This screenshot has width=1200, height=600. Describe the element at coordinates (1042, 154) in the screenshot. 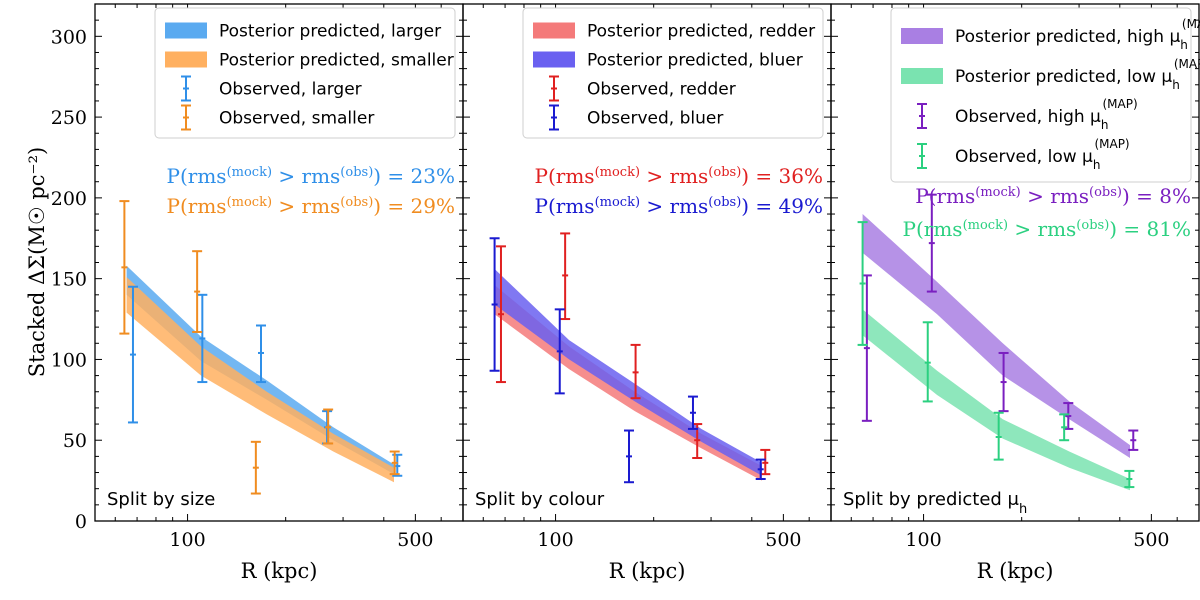

I see `legend-label: Observed, low μh(MAP)` at that location.